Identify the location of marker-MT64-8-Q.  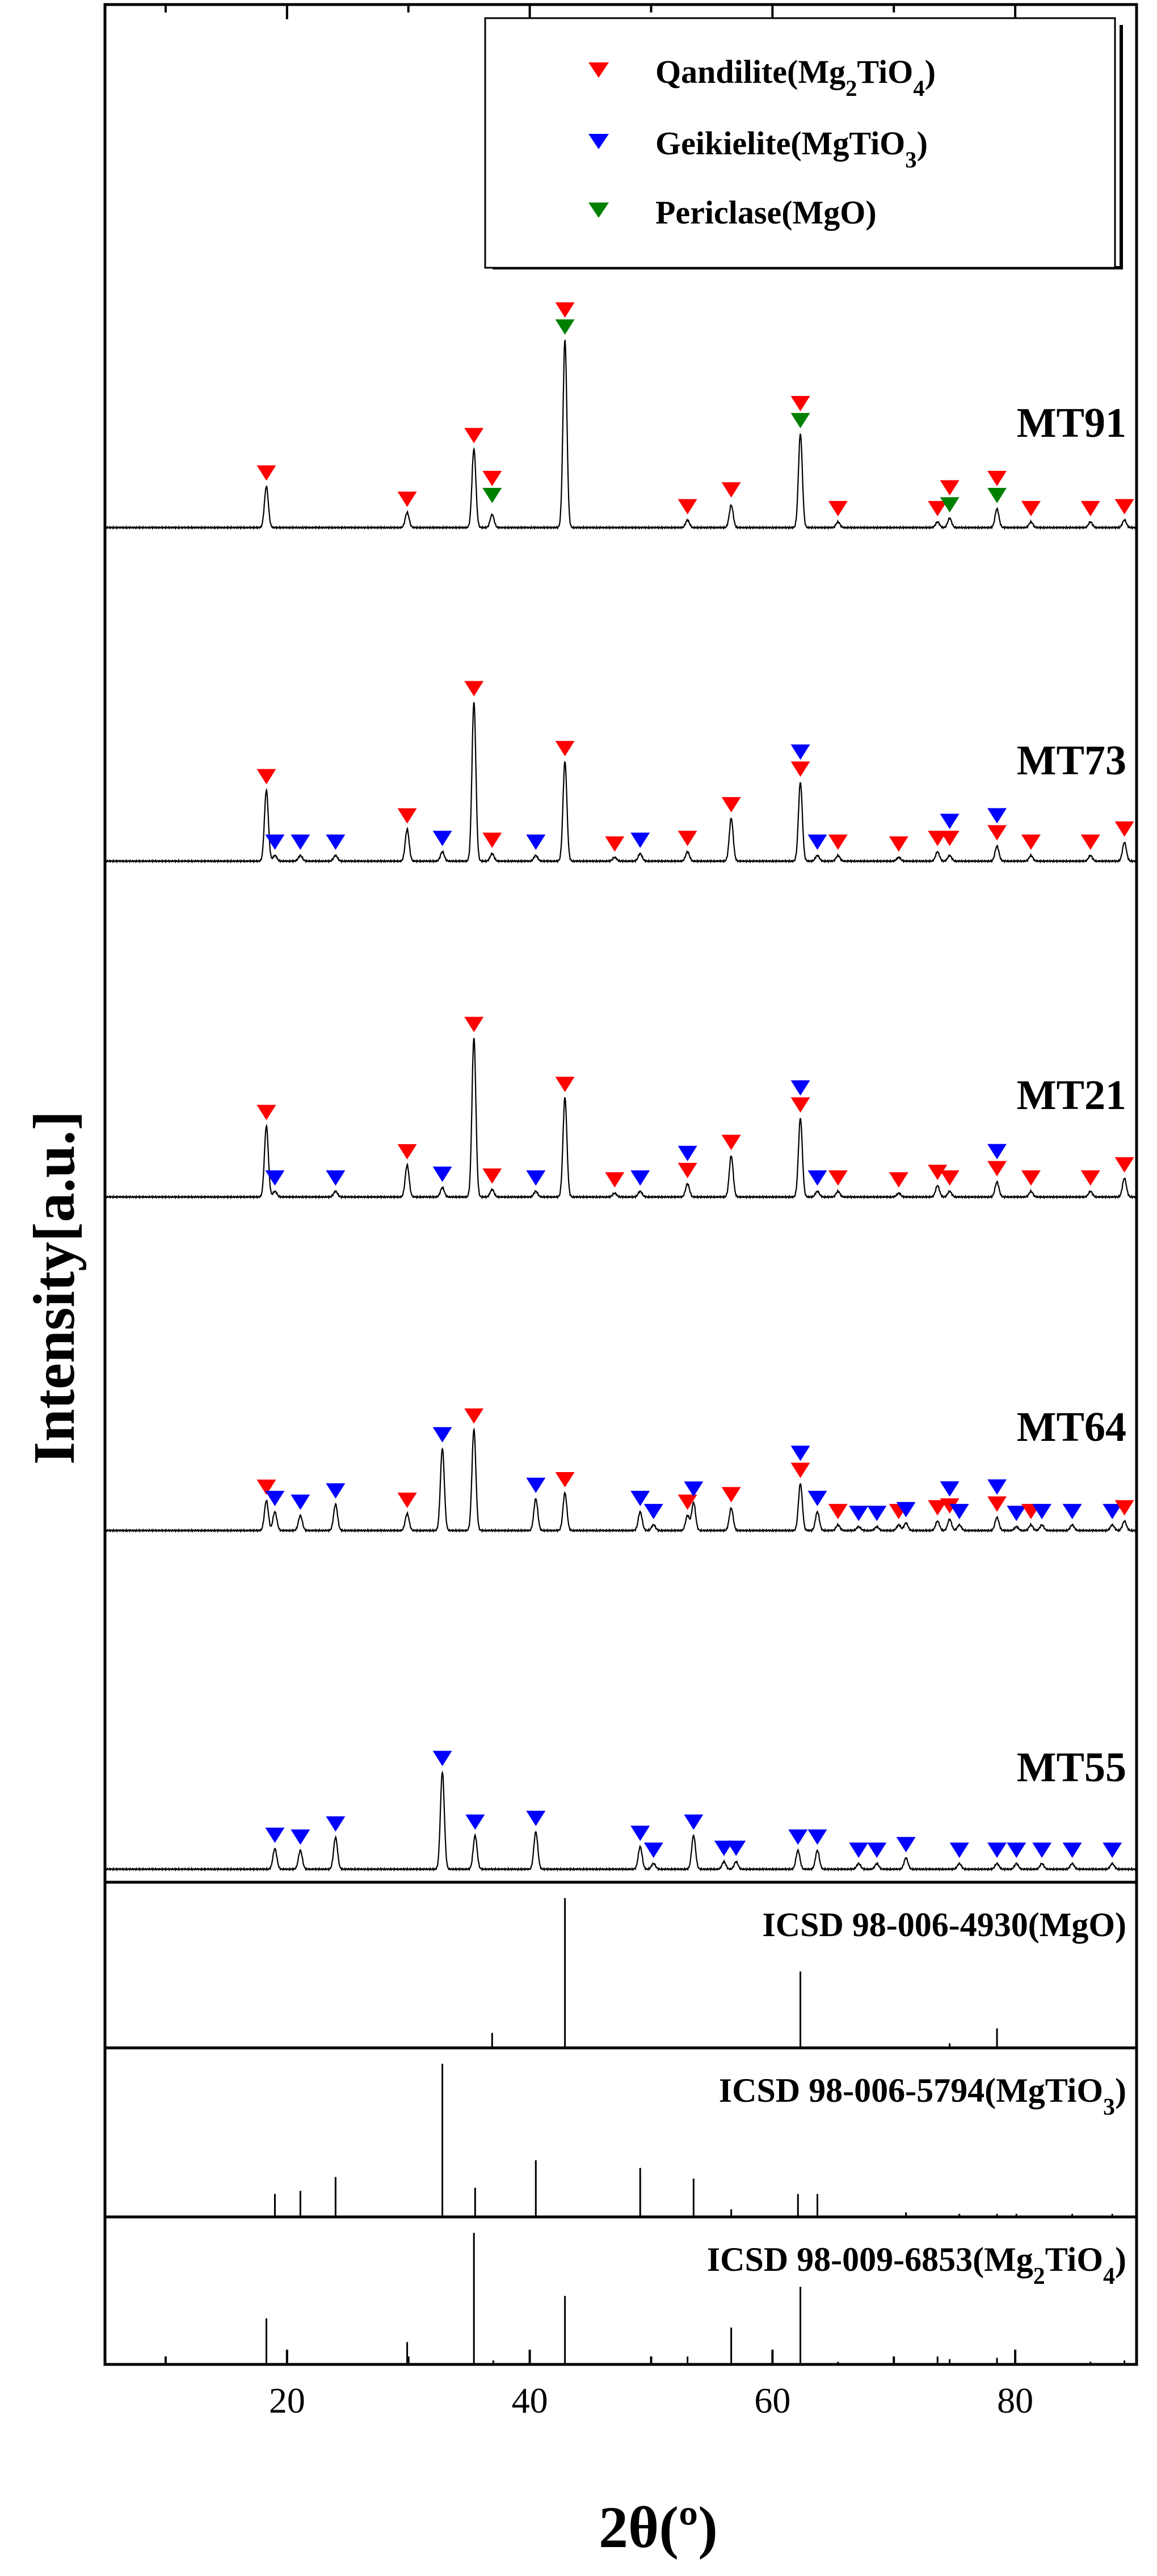
(565, 1479).